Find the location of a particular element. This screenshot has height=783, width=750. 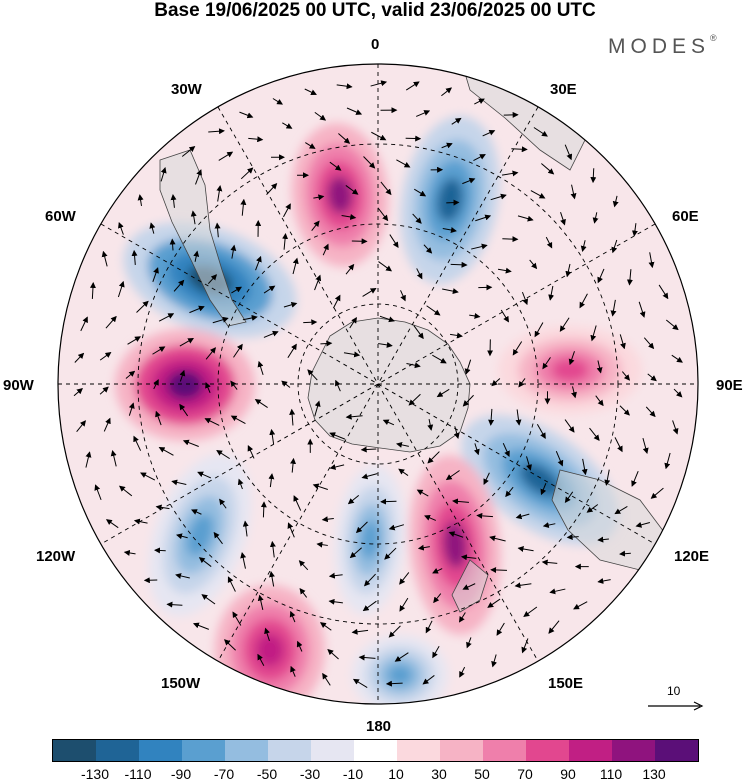

modes-logo: MODES® is located at coordinates (662, 46).